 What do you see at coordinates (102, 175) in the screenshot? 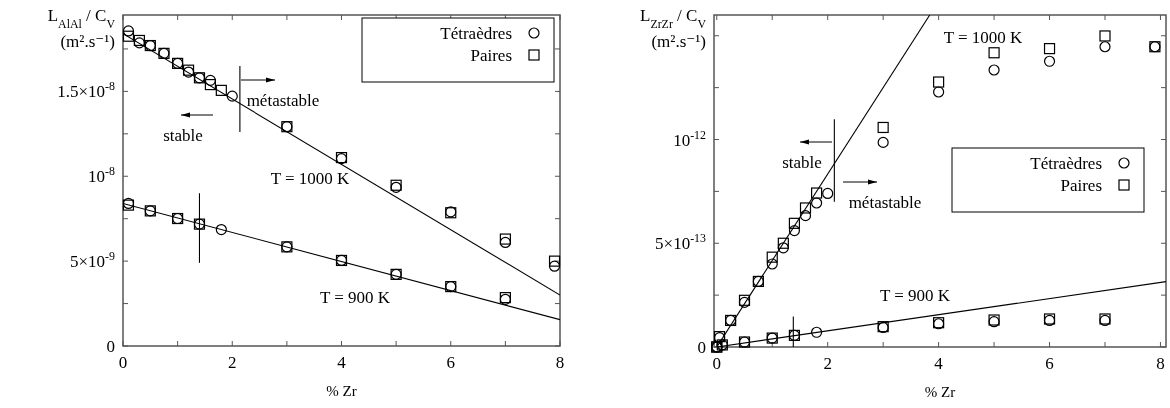
I see `y-tick-label: 10$^{-8}$` at bounding box center [102, 175].